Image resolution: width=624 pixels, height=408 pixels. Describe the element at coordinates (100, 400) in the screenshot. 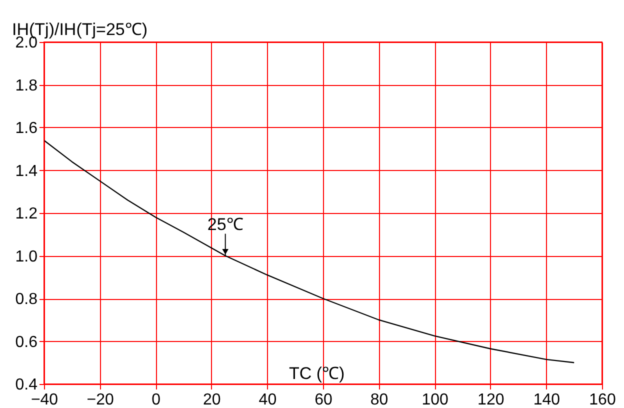

I see `x-tick-label: −20` at that location.